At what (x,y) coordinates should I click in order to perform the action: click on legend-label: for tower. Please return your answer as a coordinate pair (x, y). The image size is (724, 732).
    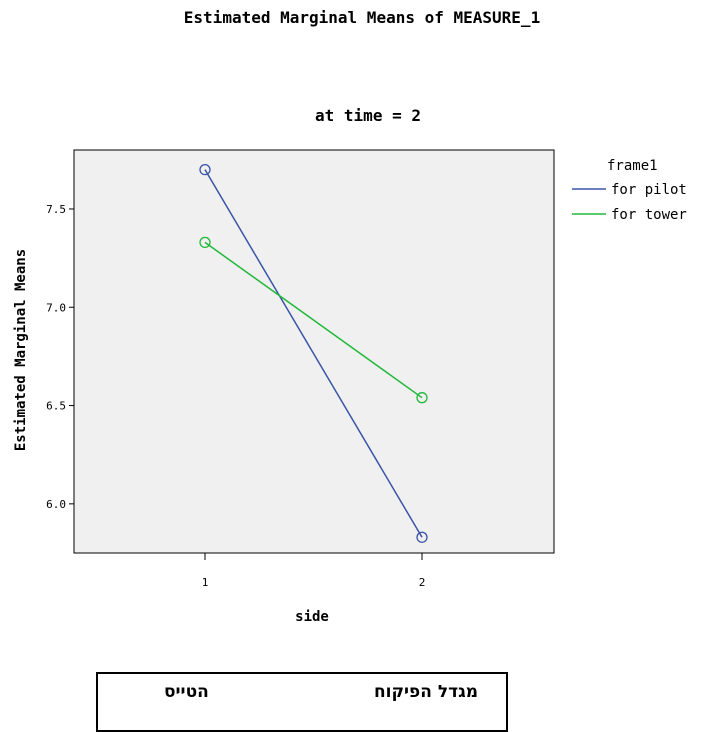
    Looking at the image, I should click on (649, 215).